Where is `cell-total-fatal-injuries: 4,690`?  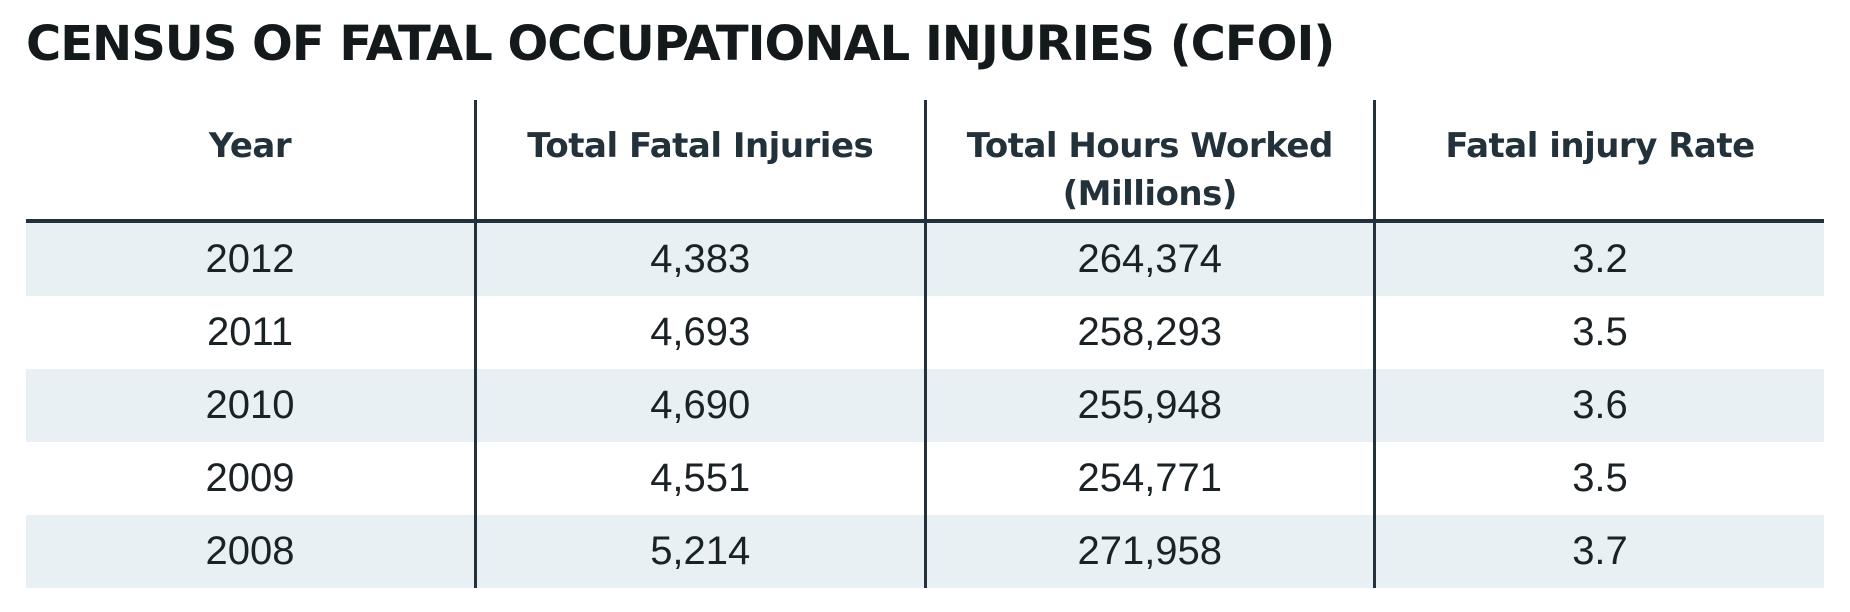 cell-total-fatal-injuries: 4,690 is located at coordinates (699, 405).